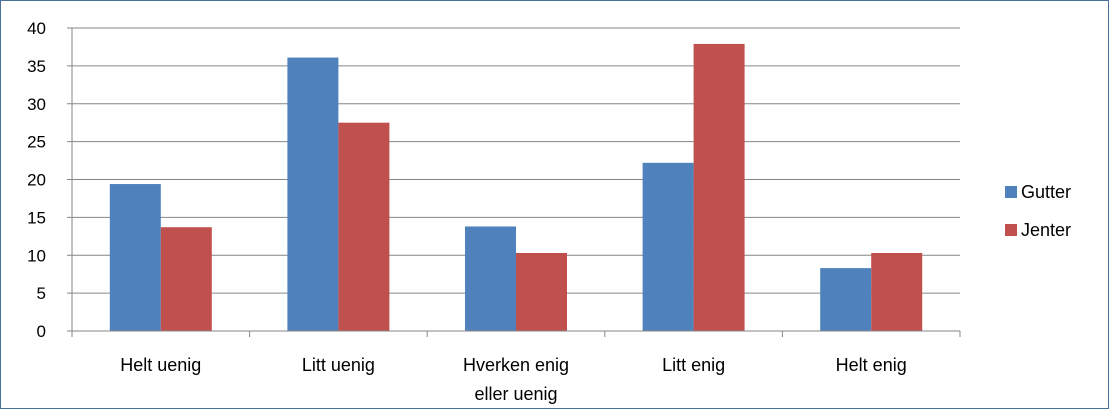  What do you see at coordinates (1046, 230) in the screenshot?
I see `legend-label: Jenter` at bounding box center [1046, 230].